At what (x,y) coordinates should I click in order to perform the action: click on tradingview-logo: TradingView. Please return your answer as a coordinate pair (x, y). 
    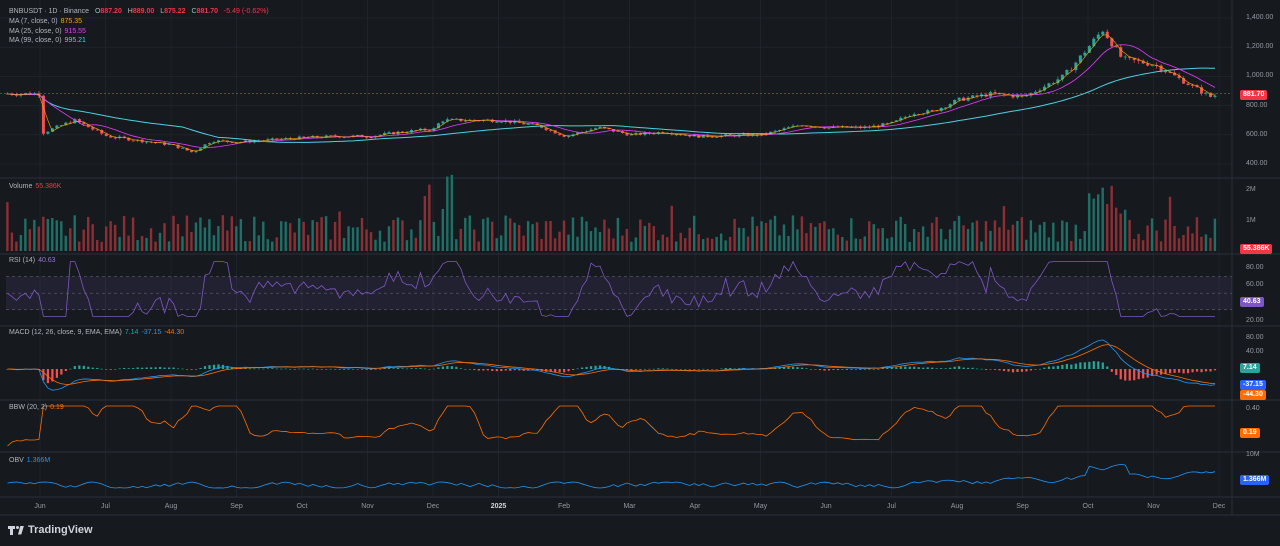
    Looking at the image, I should click on (50, 530).